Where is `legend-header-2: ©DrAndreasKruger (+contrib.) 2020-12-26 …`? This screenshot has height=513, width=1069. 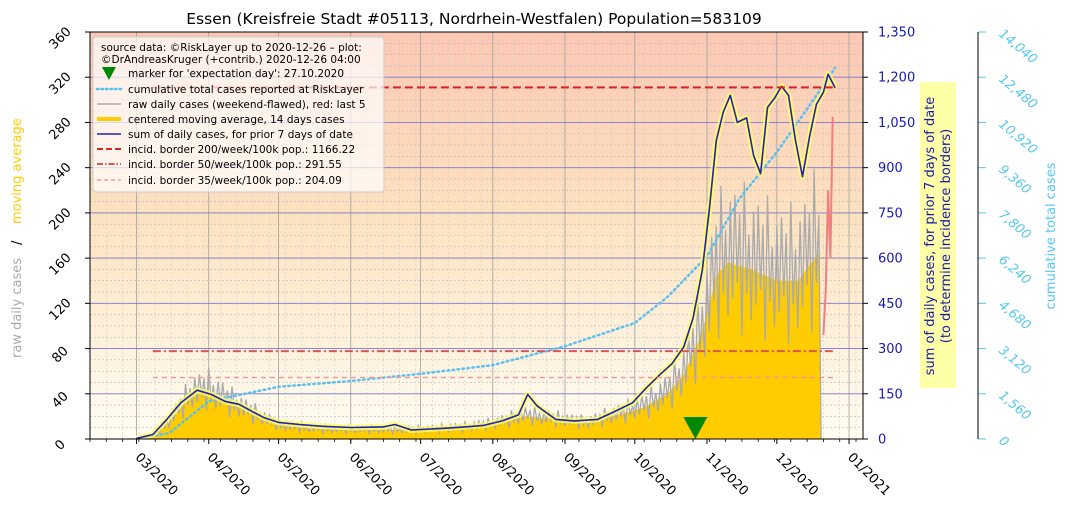
legend-header-2: ©DrAndreasKruger (+contrib.) 2020-12-26 … is located at coordinates (231, 60).